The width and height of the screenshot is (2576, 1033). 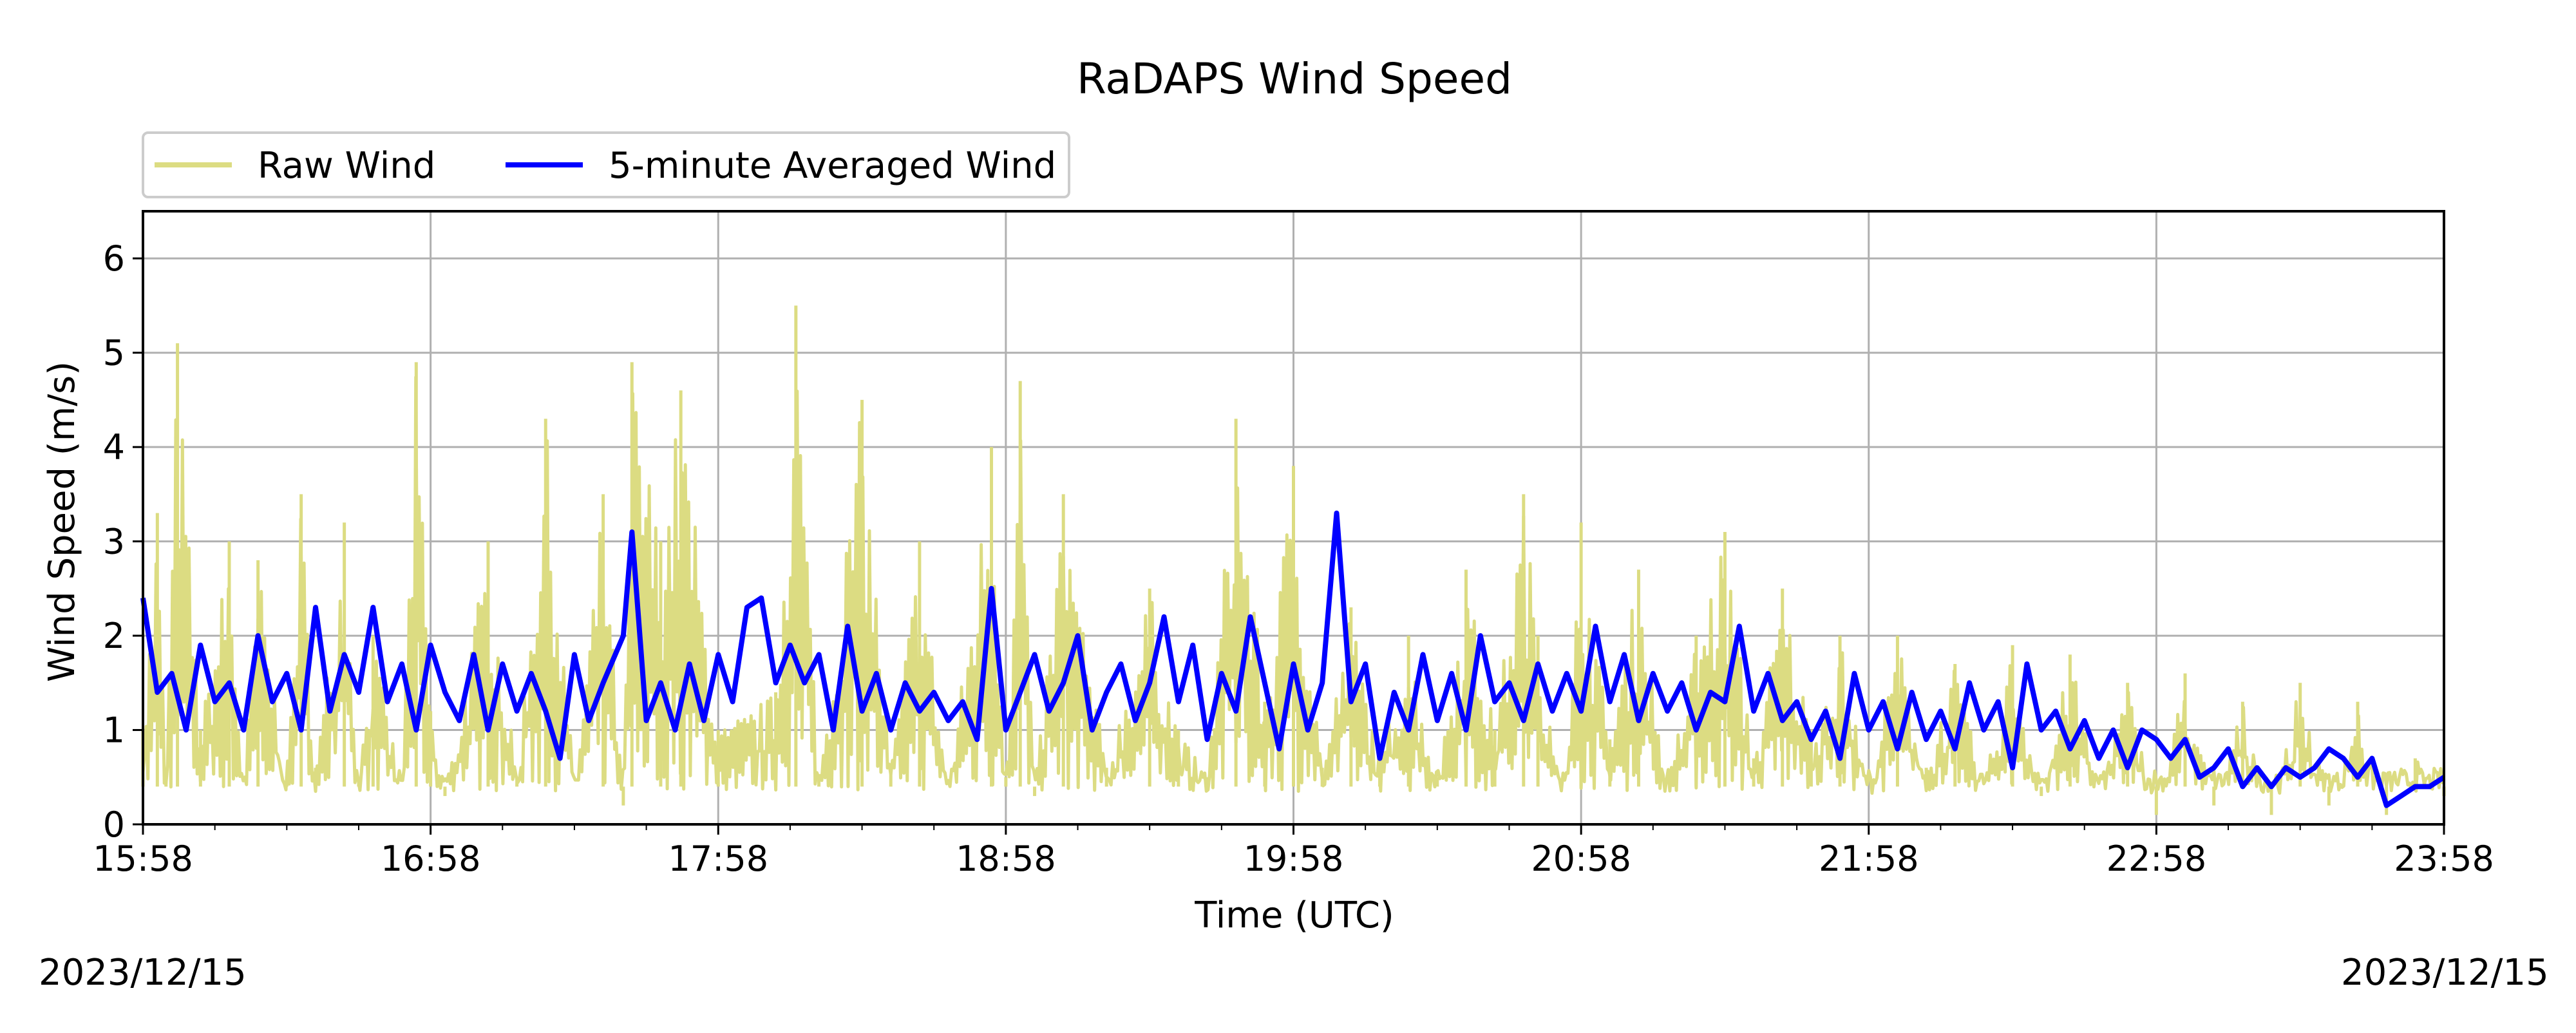 I want to click on x-tick-label: 20:58, so click(x=1581, y=859).